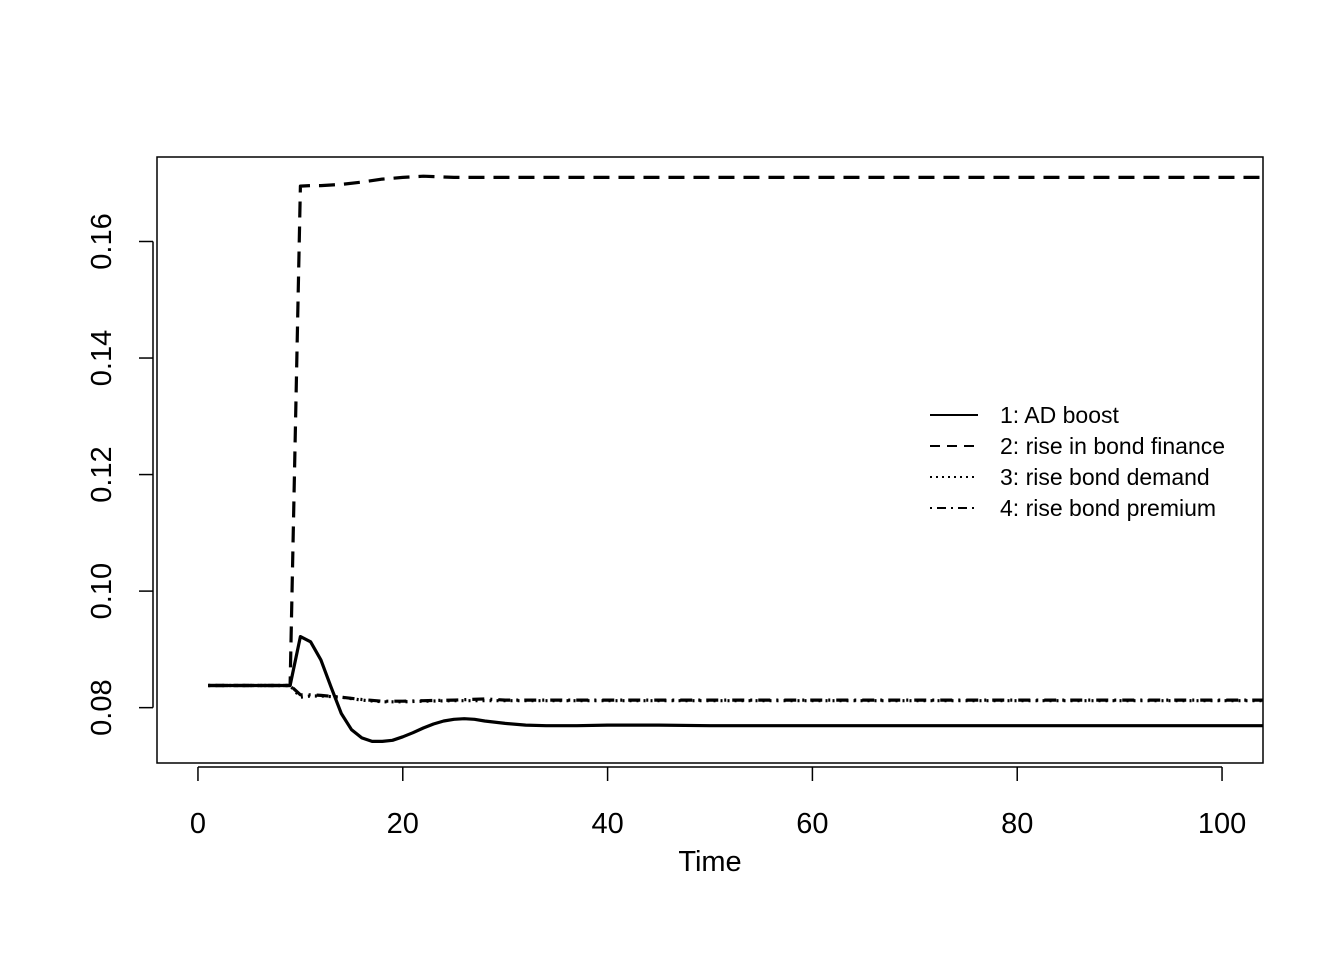 The width and height of the screenshot is (1344, 960). What do you see at coordinates (198, 824) in the screenshot?
I see `x-tick-label: 0` at bounding box center [198, 824].